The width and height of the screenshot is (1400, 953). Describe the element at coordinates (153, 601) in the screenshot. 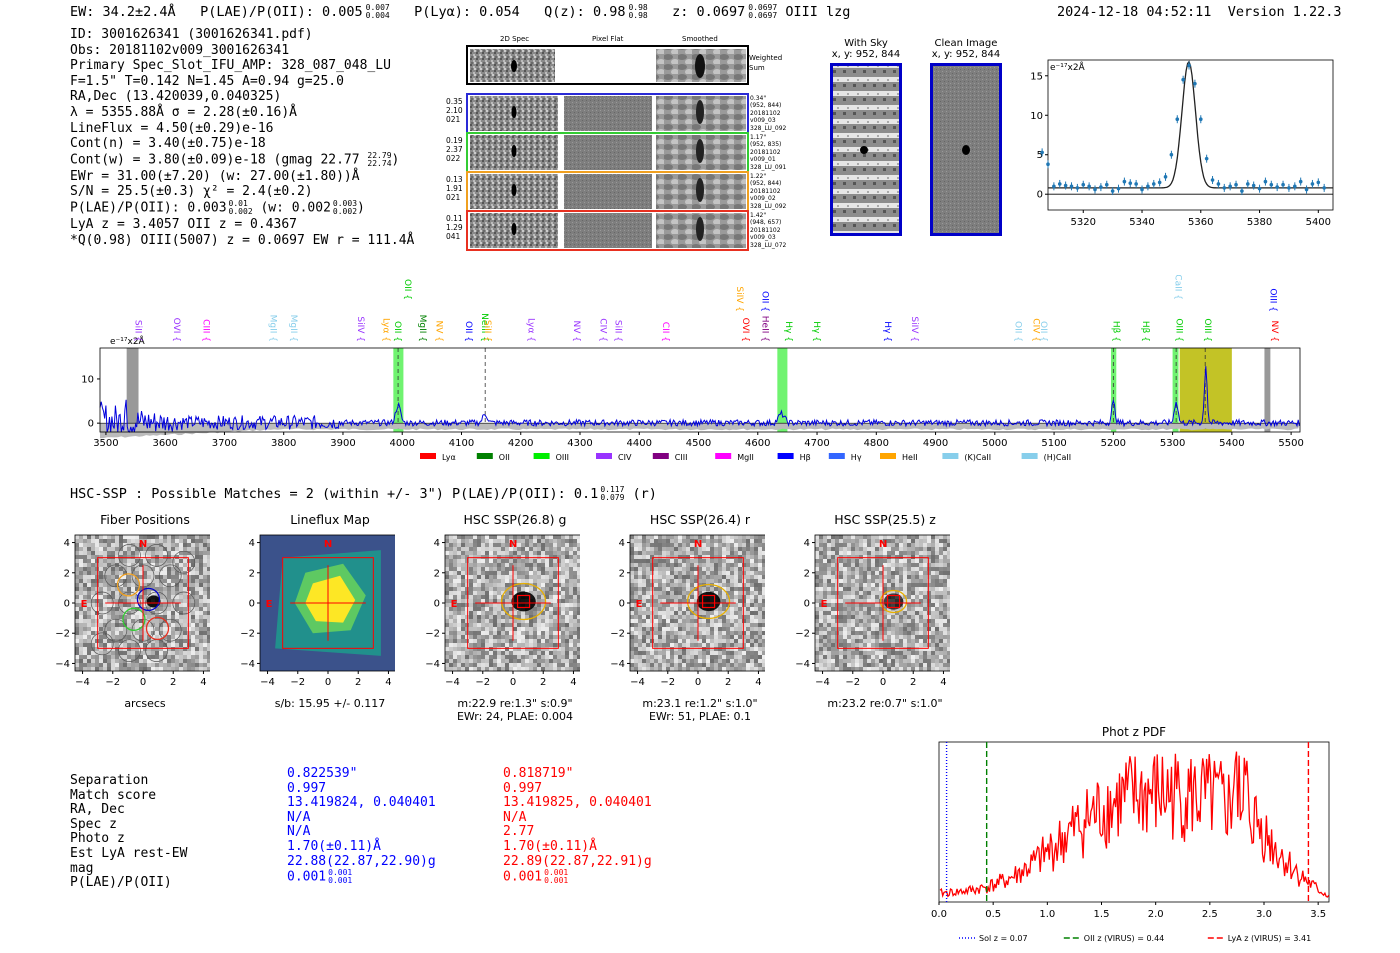

I see `source-blob` at that location.